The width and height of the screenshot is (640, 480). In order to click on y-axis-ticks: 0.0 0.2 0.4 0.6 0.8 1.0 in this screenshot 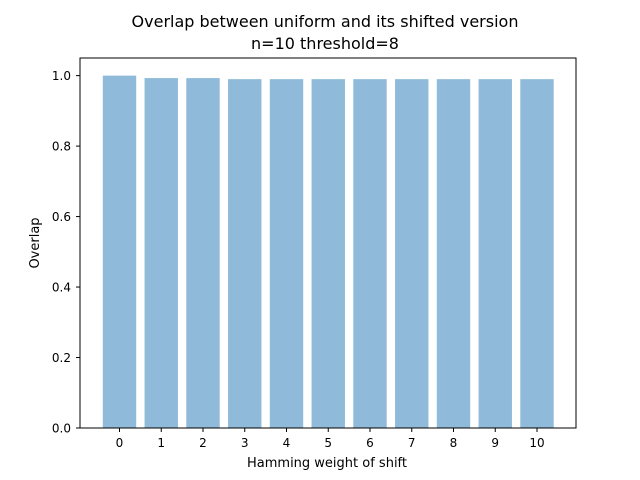, I will do `click(66, 252)`.